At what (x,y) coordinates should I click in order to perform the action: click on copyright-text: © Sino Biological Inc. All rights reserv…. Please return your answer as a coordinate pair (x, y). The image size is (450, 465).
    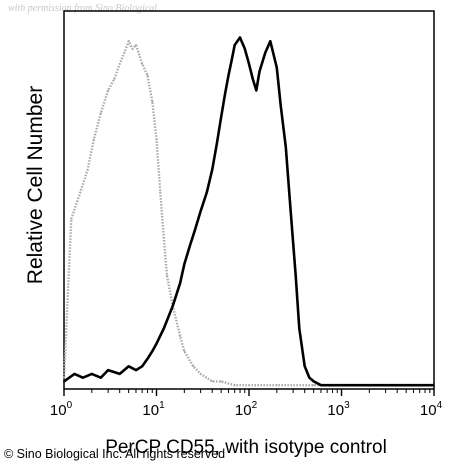
    Looking at the image, I should click on (115, 454).